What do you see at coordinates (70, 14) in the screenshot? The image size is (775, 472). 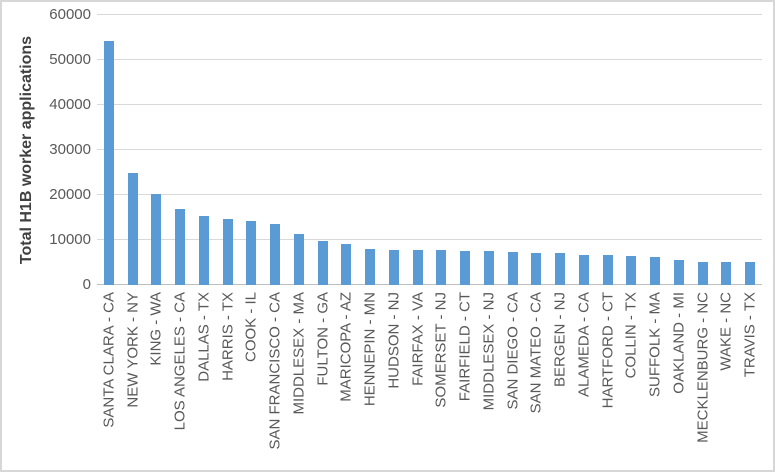 I see `y-tick-label: 60000` at bounding box center [70, 14].